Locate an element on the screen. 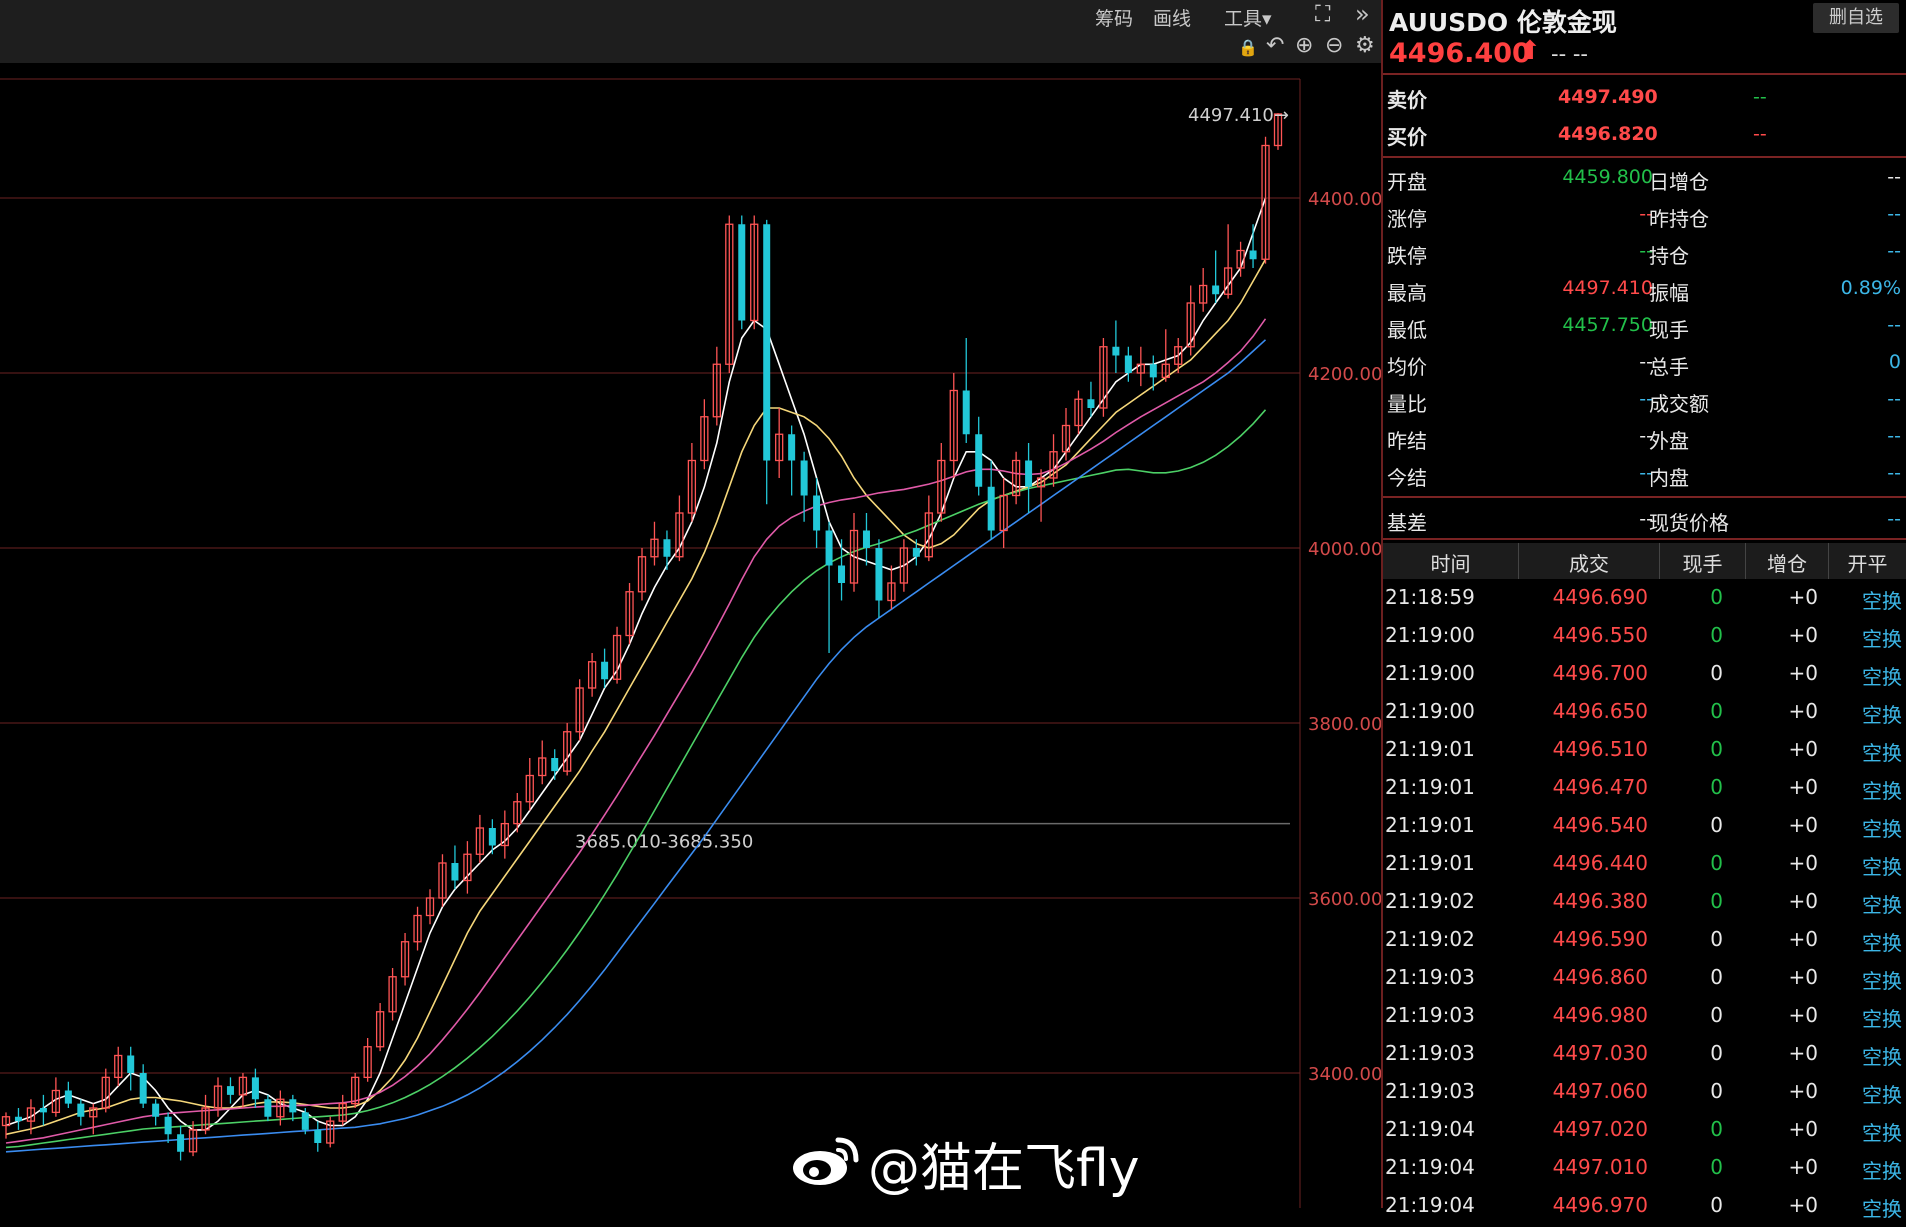  trade-price: 4497.030 is located at coordinates (1600, 1053).